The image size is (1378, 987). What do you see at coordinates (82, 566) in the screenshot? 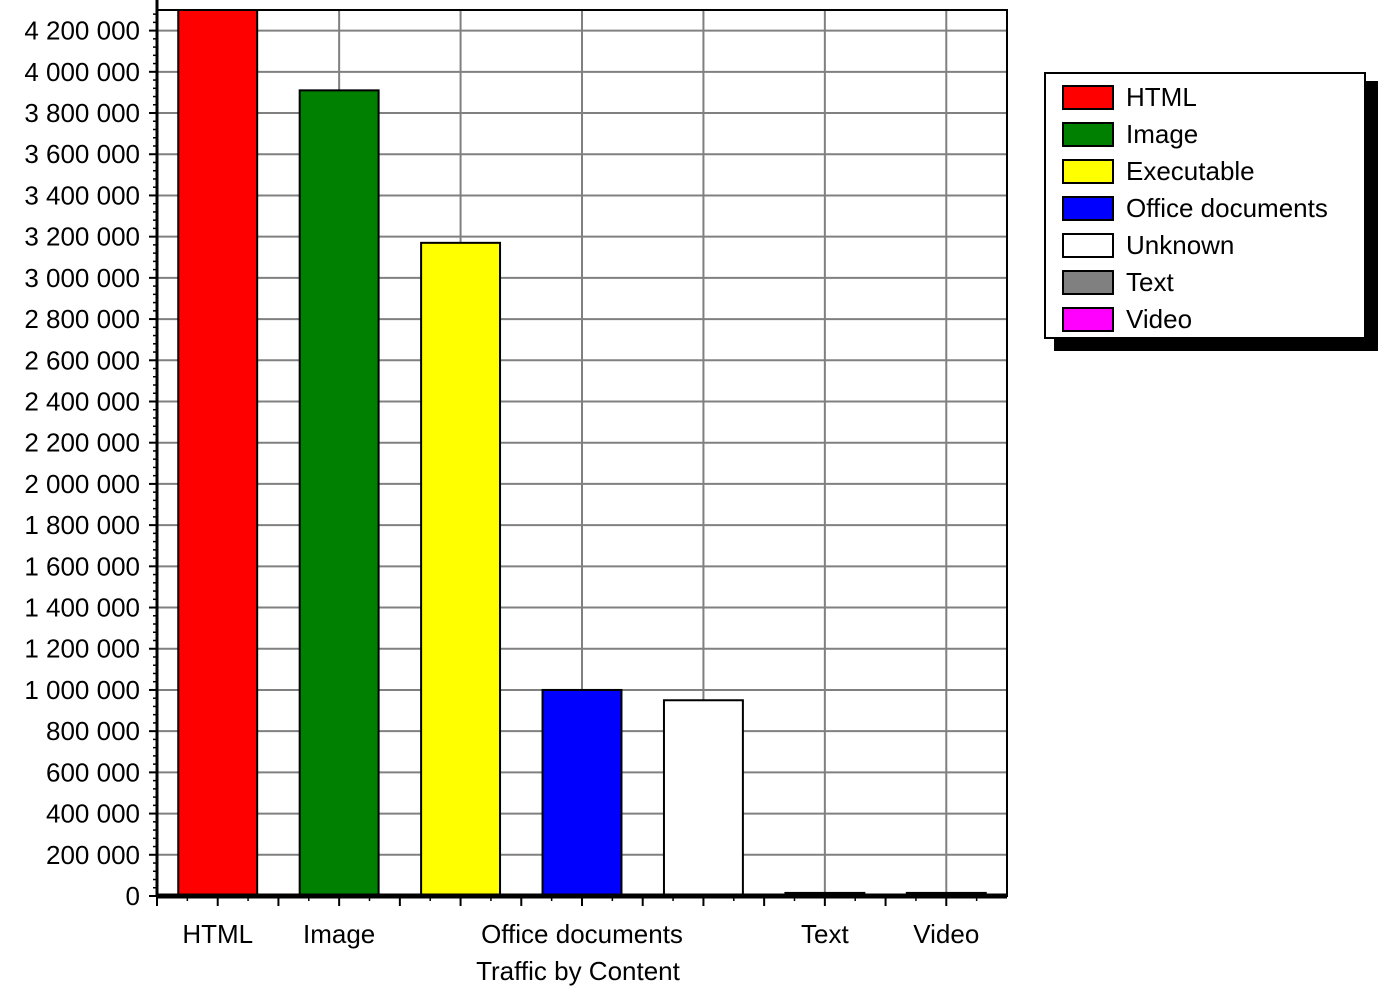
I see `y-tick-label: 1 600 000` at bounding box center [82, 566].